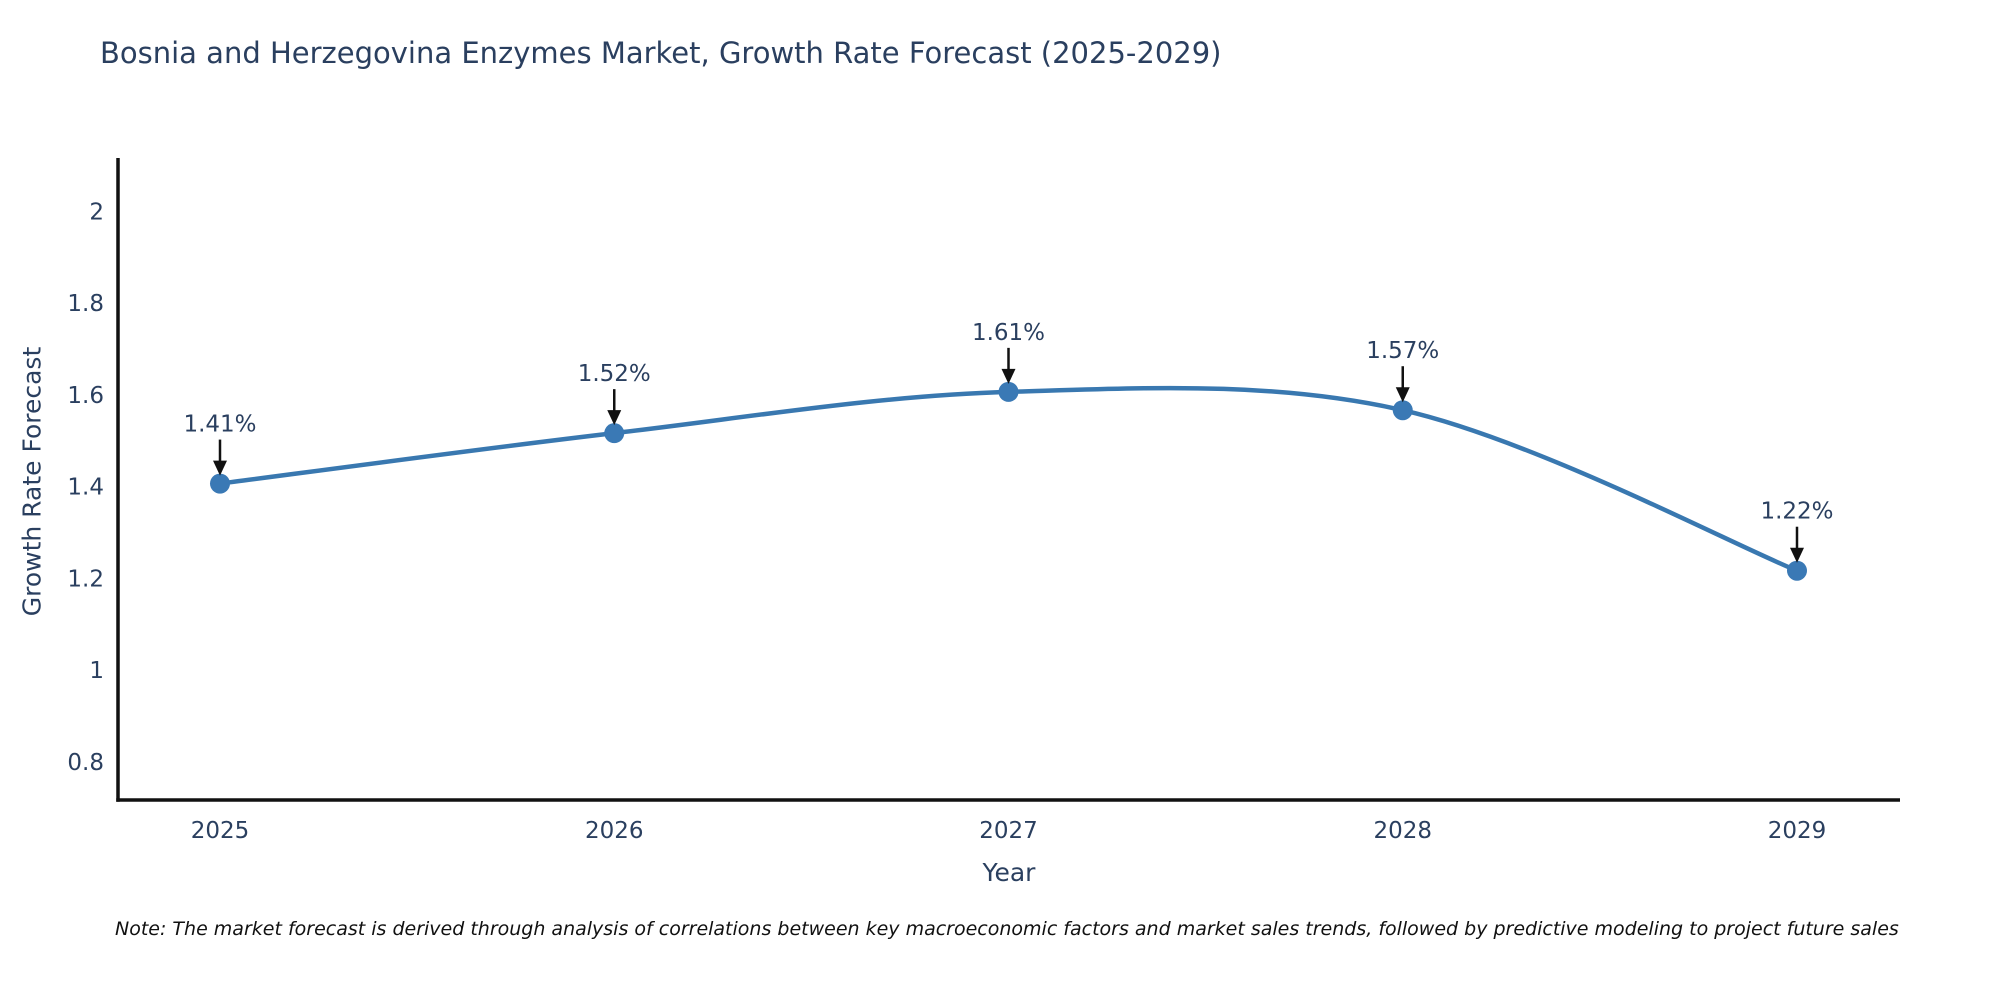 The height and width of the screenshot is (1000, 2000). What do you see at coordinates (614, 374) in the screenshot?
I see `point-annotation: 1.52%` at bounding box center [614, 374].